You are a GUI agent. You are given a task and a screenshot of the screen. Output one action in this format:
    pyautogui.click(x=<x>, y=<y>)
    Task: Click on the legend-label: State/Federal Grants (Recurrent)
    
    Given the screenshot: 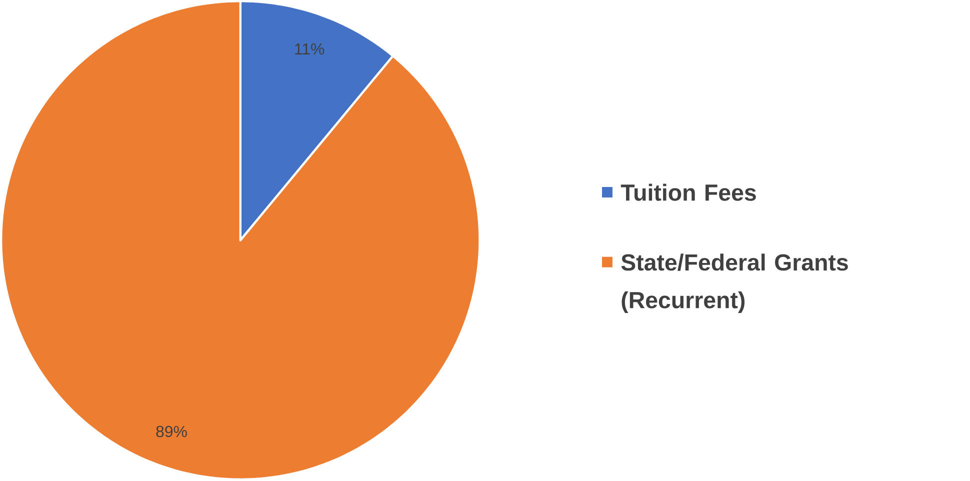 What is the action you would take?
    pyautogui.click(x=734, y=284)
    